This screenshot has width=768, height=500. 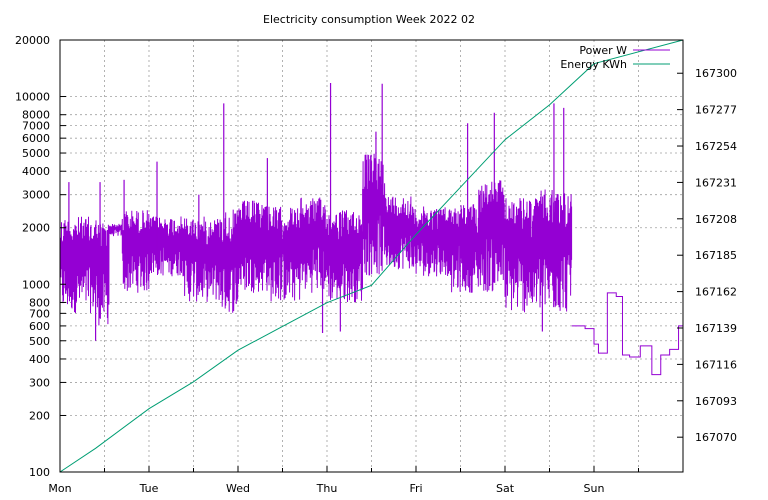 I want to click on y-right-tick-label: 167116, so click(x=716, y=364).